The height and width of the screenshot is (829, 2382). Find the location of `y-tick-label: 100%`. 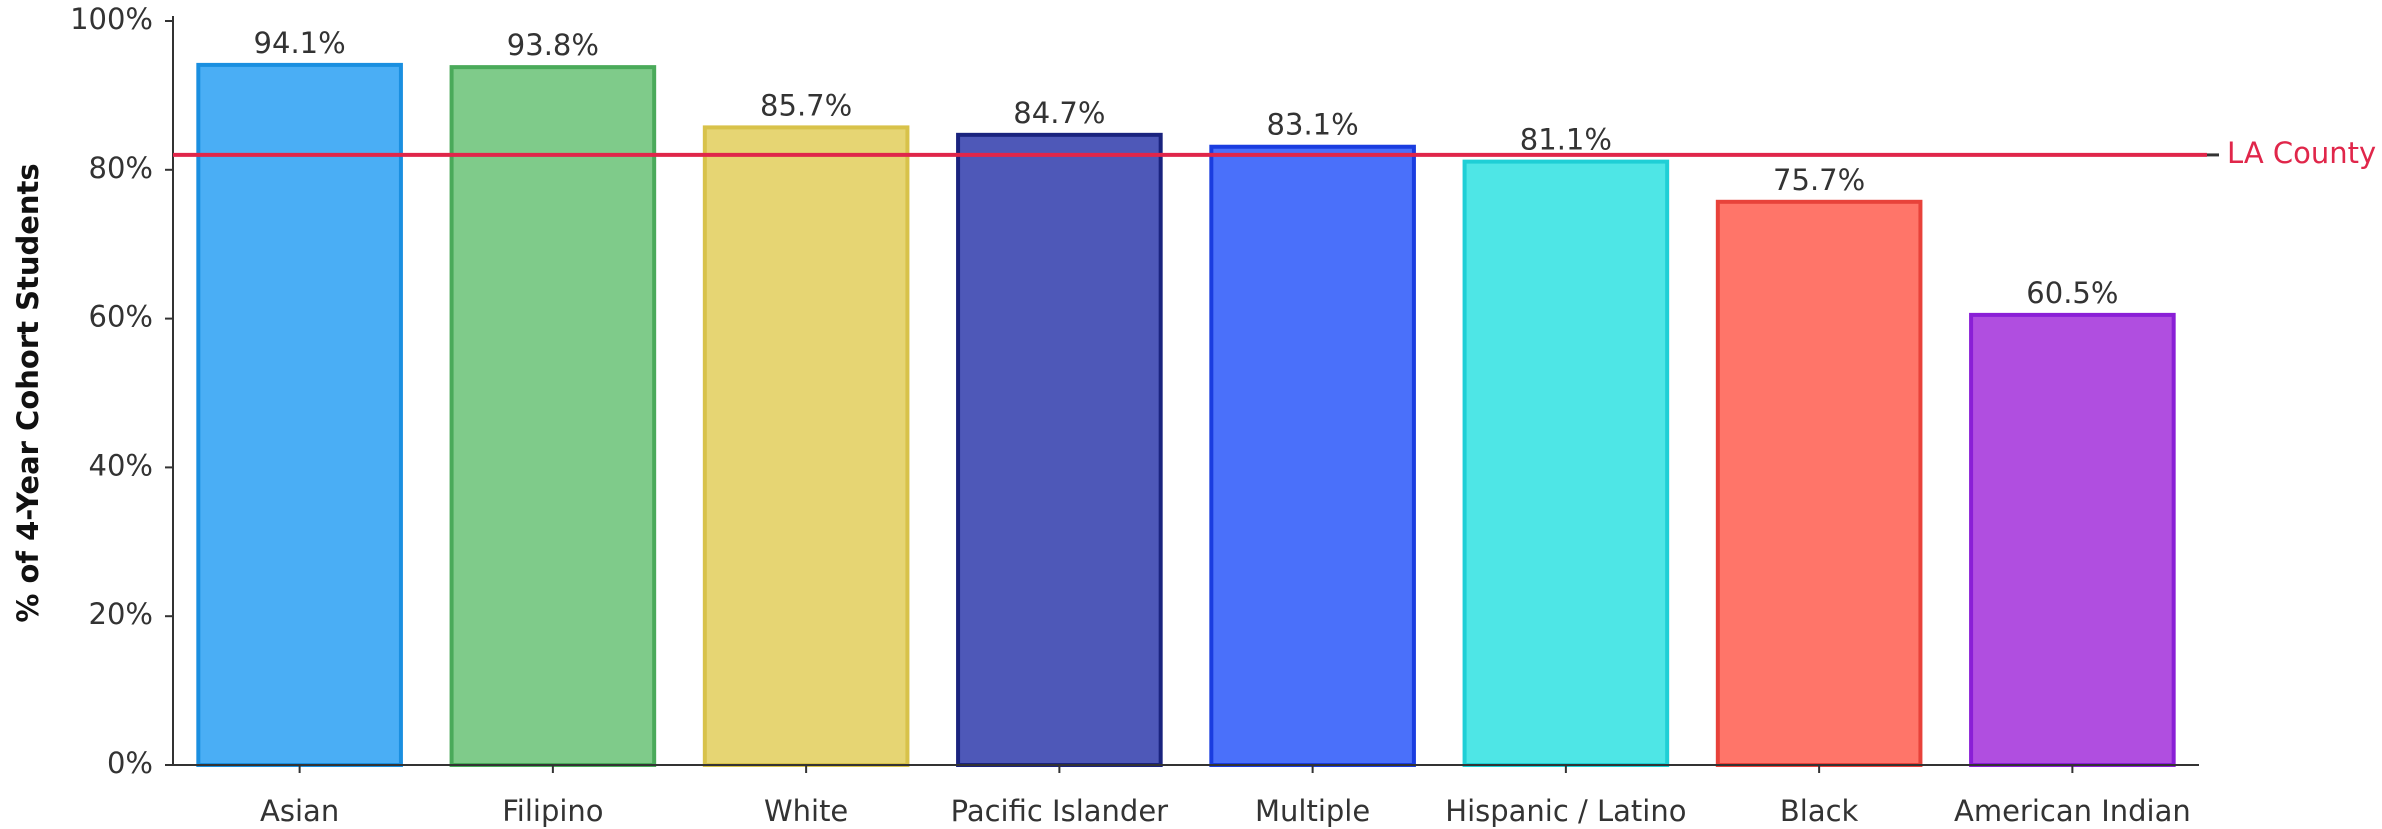

y-tick-label: 100% is located at coordinates (111, 19).